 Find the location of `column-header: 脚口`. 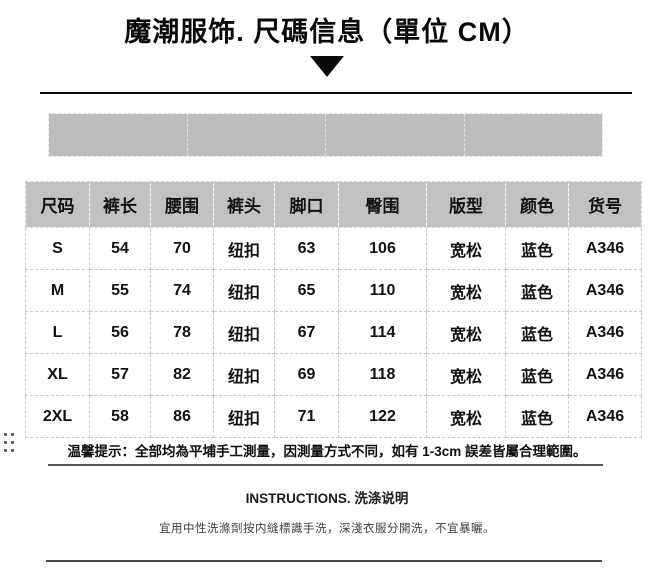

column-header: 脚口 is located at coordinates (306, 204).